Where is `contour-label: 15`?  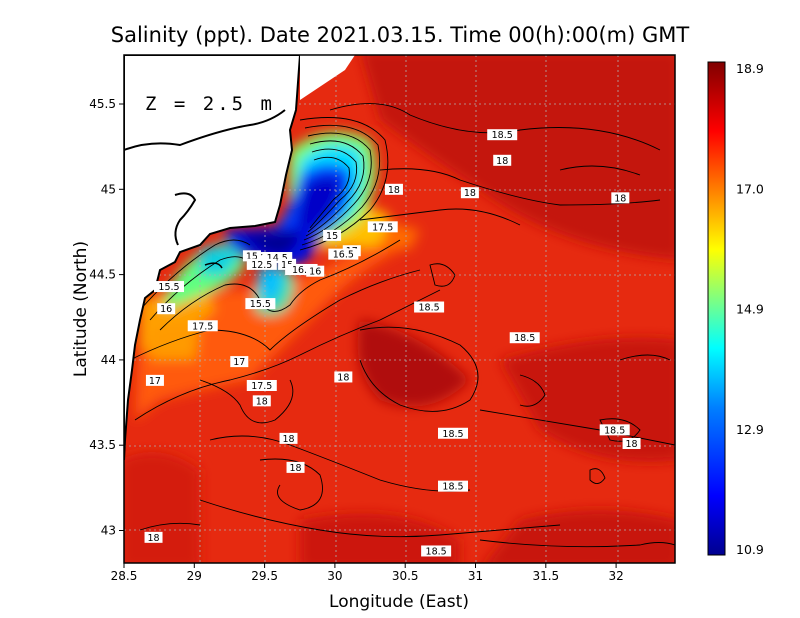 contour-label: 15 is located at coordinates (332, 235).